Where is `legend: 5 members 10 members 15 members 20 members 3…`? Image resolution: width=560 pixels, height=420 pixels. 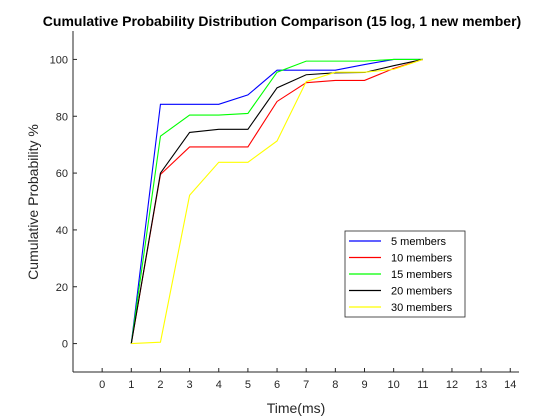
legend: 5 members 10 members 15 members 20 members 3… is located at coordinates (405, 274).